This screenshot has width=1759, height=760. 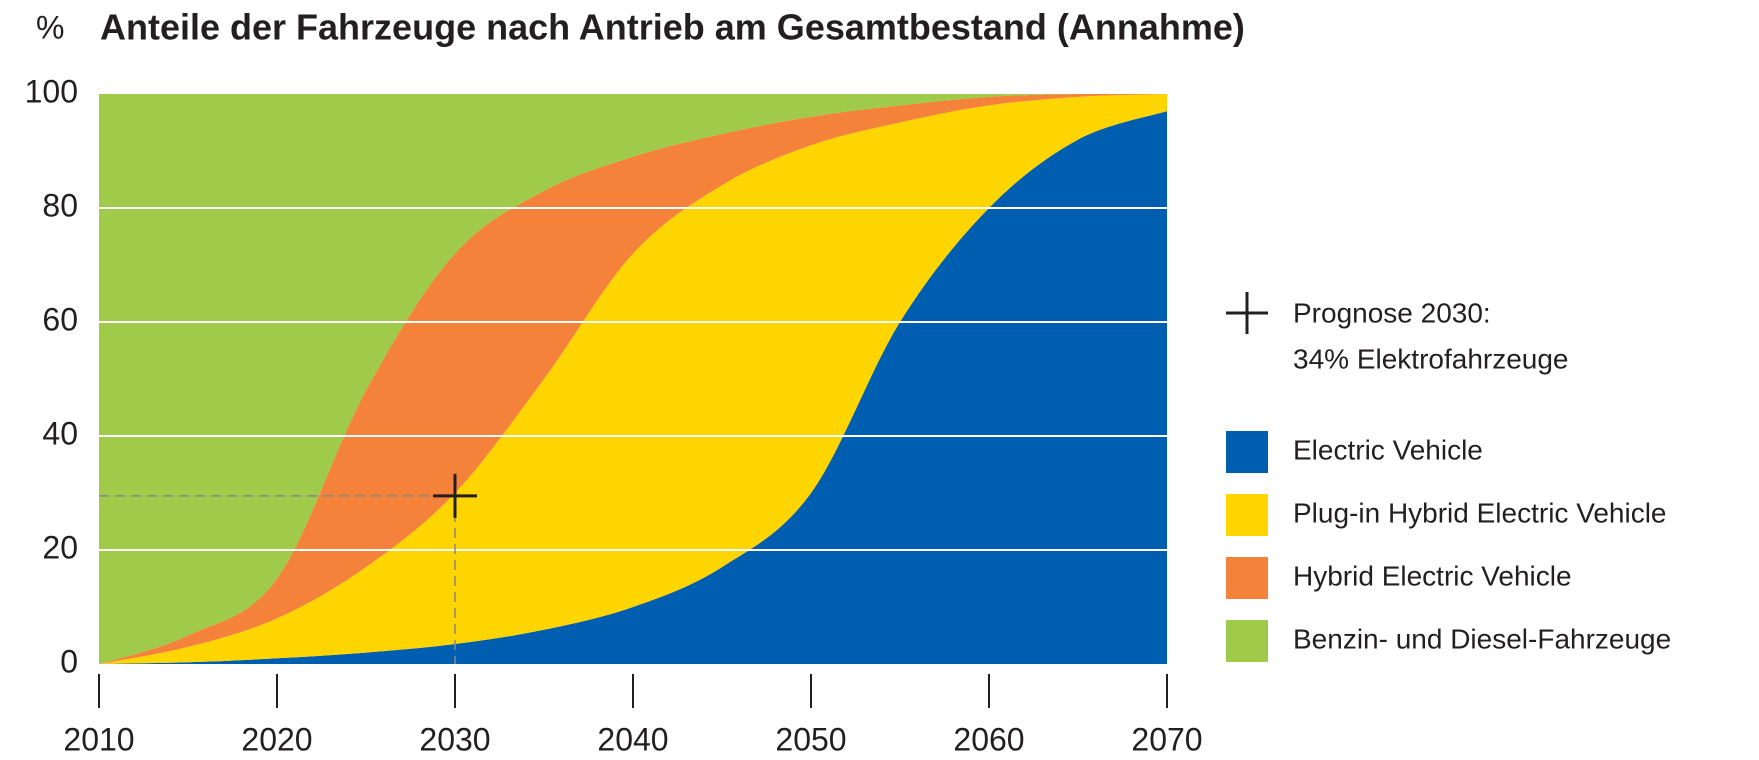 What do you see at coordinates (455, 495) in the screenshot?
I see `annotation-marker` at bounding box center [455, 495].